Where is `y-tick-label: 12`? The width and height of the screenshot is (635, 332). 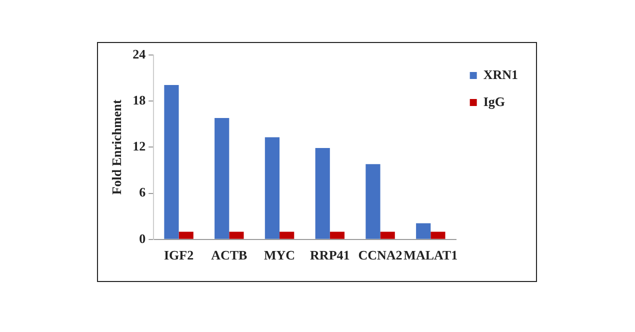 y-tick-label: 12 is located at coordinates (139, 146).